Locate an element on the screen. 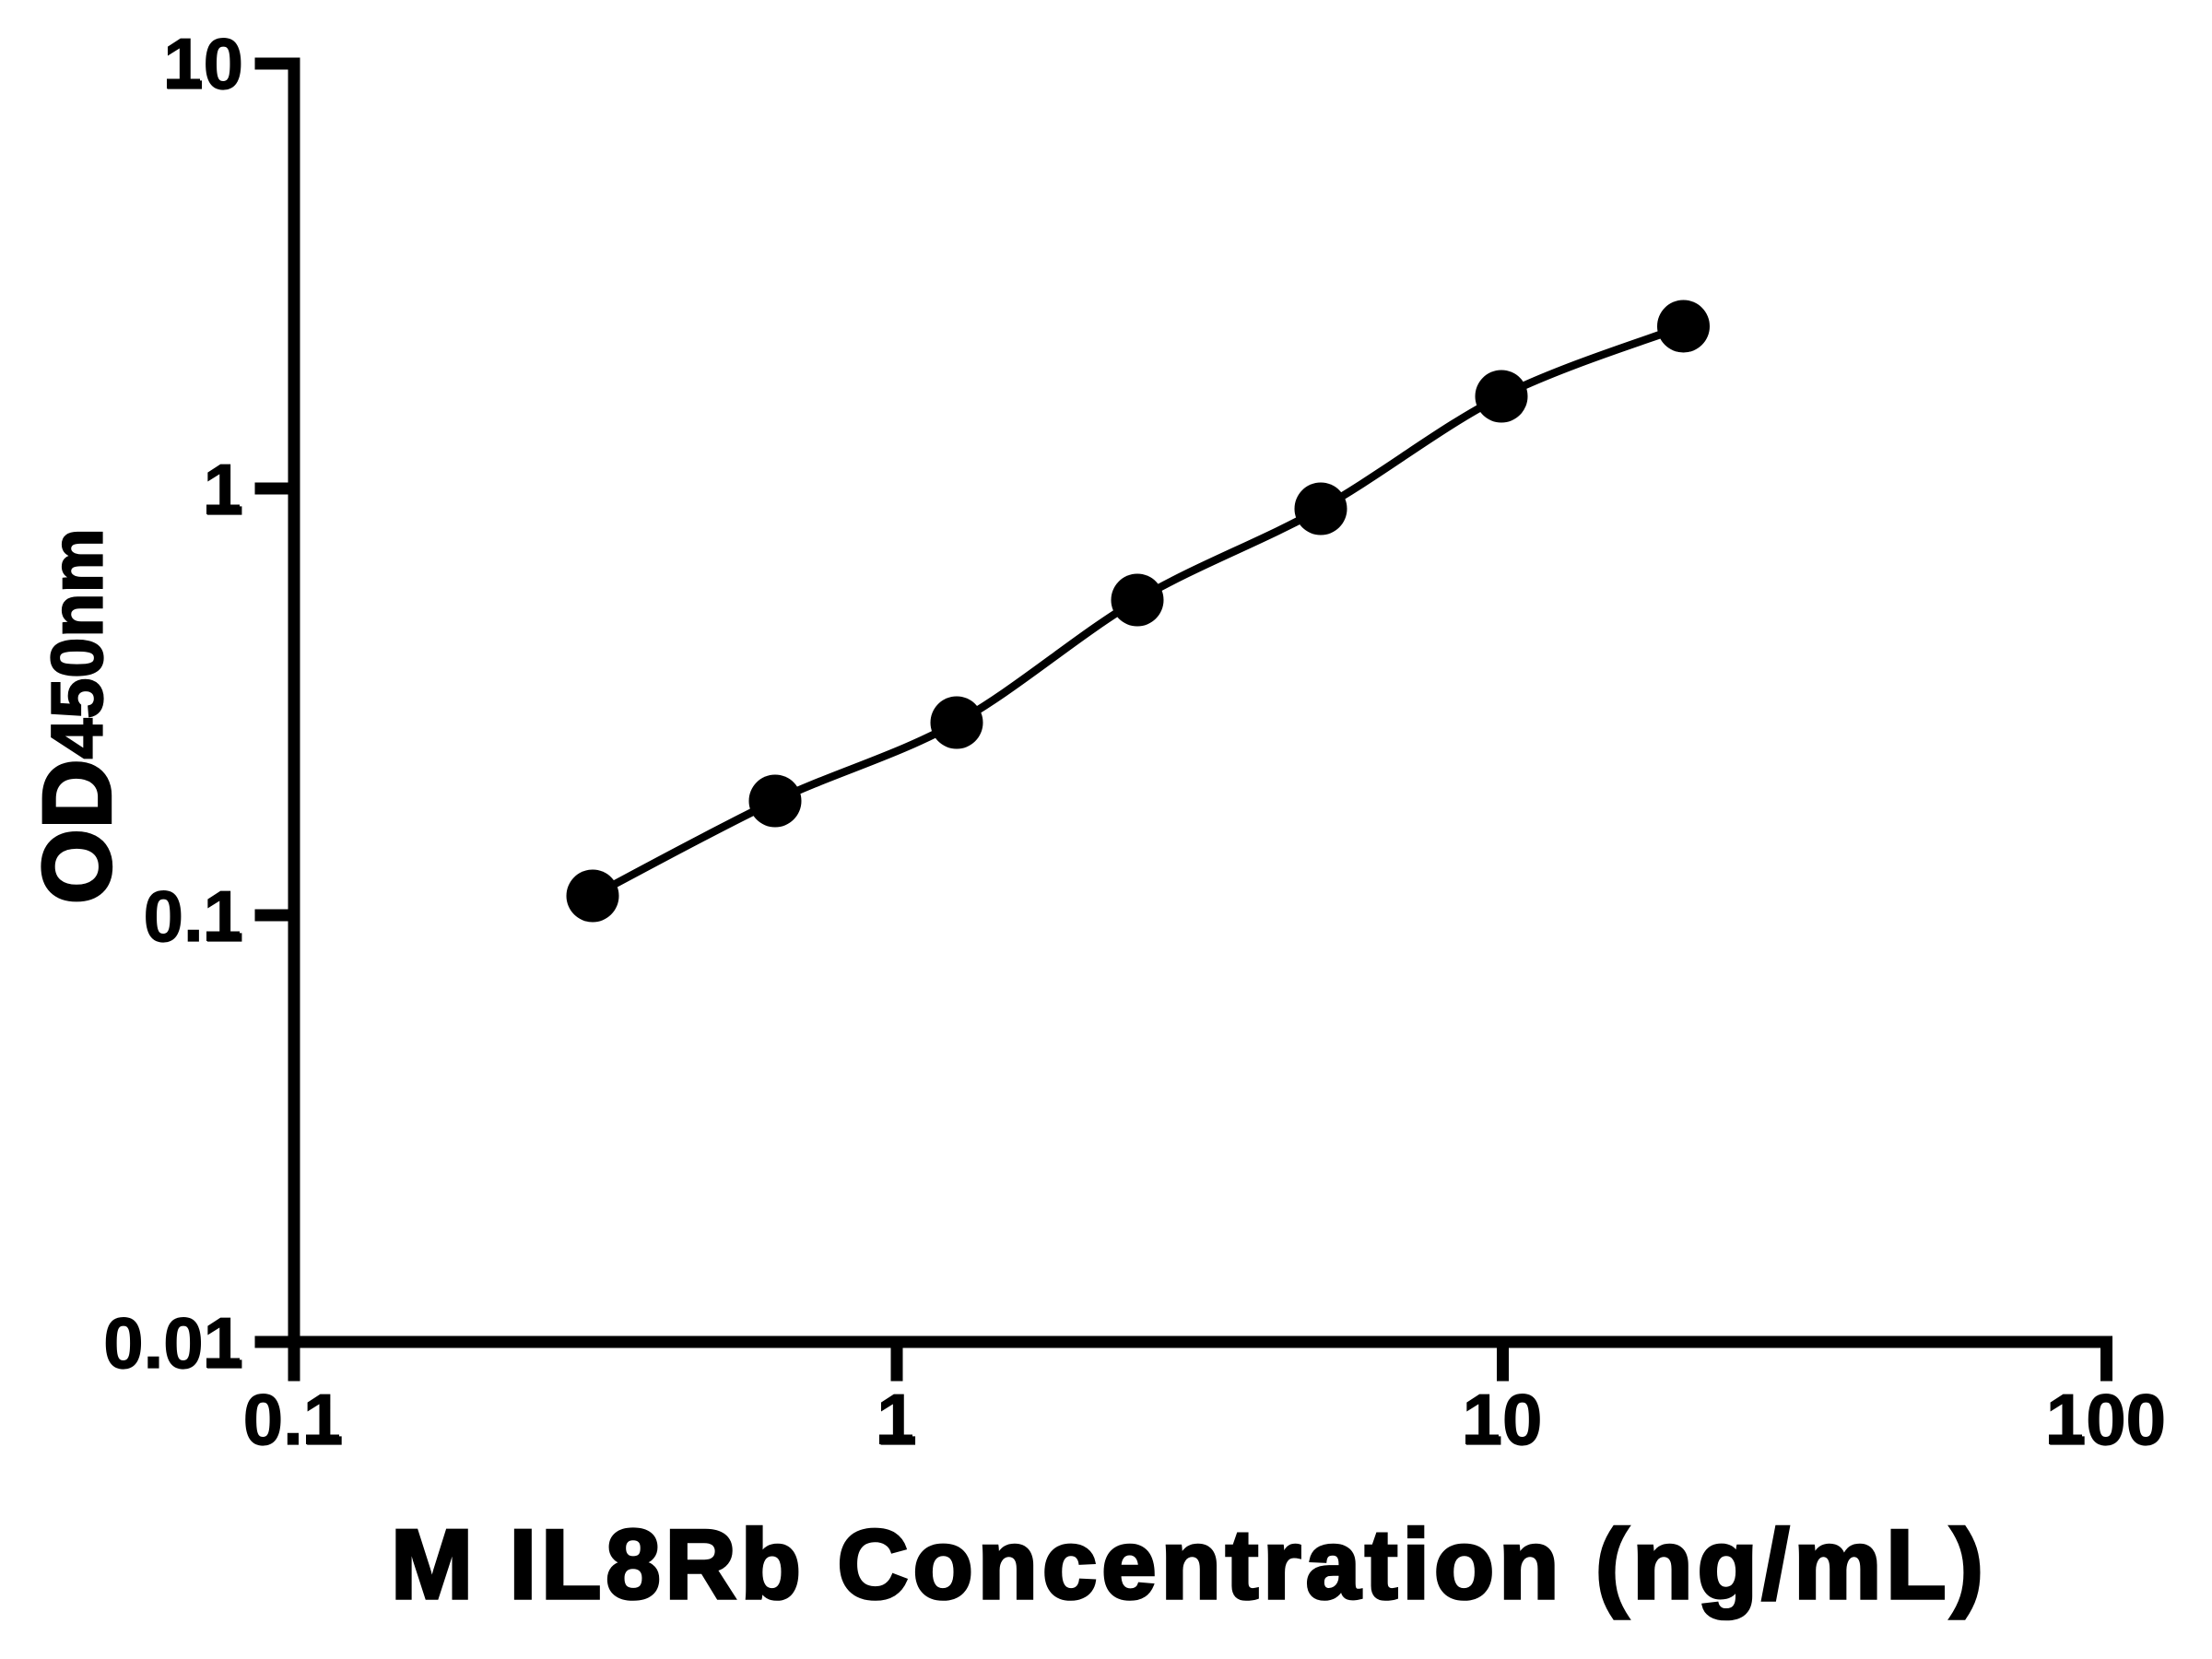 Image resolution: width=2212 pixels, height=1659 pixels. svg-text: 100 is located at coordinates (2106, 1419).